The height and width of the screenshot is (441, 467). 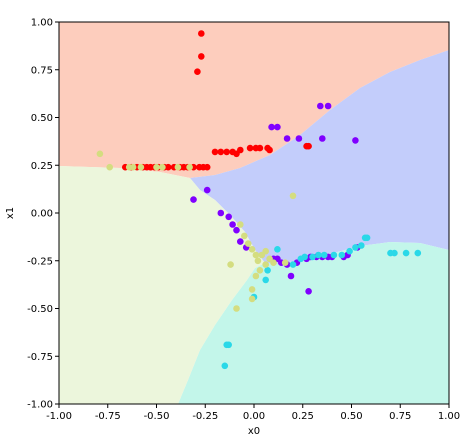 I want to click on y-axis-ticks: 1.00 0.75 0.50 0.25 0.00 -0.25 -0.50 -0.75 -1.00, so click(x=43, y=214).